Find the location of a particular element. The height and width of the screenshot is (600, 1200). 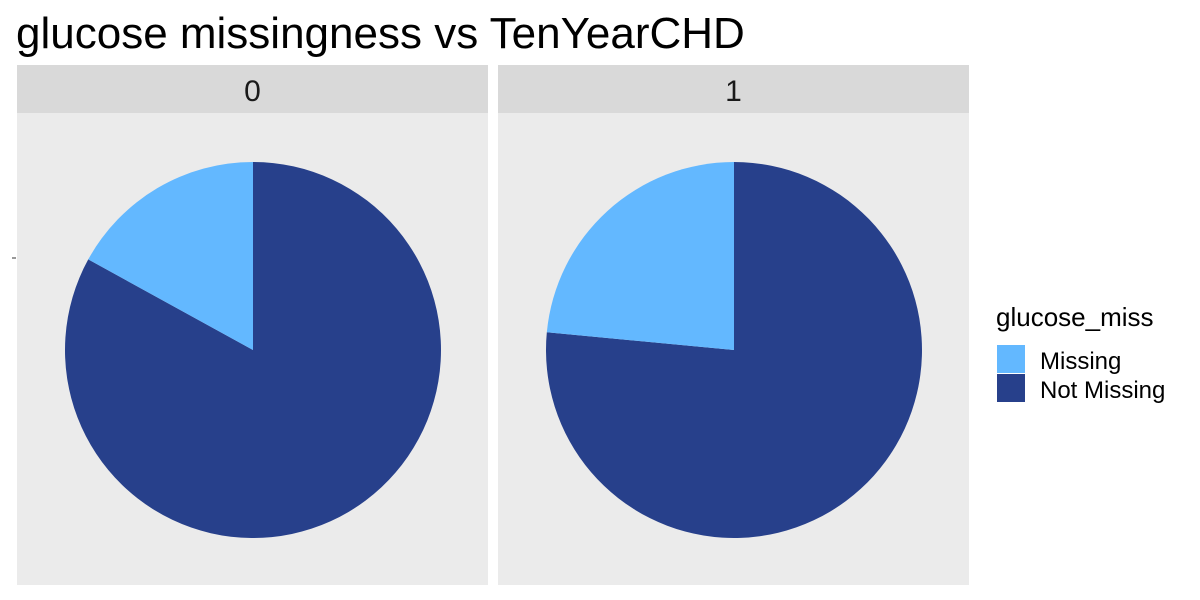

facet-strip-label: 1 is located at coordinates (733, 91).